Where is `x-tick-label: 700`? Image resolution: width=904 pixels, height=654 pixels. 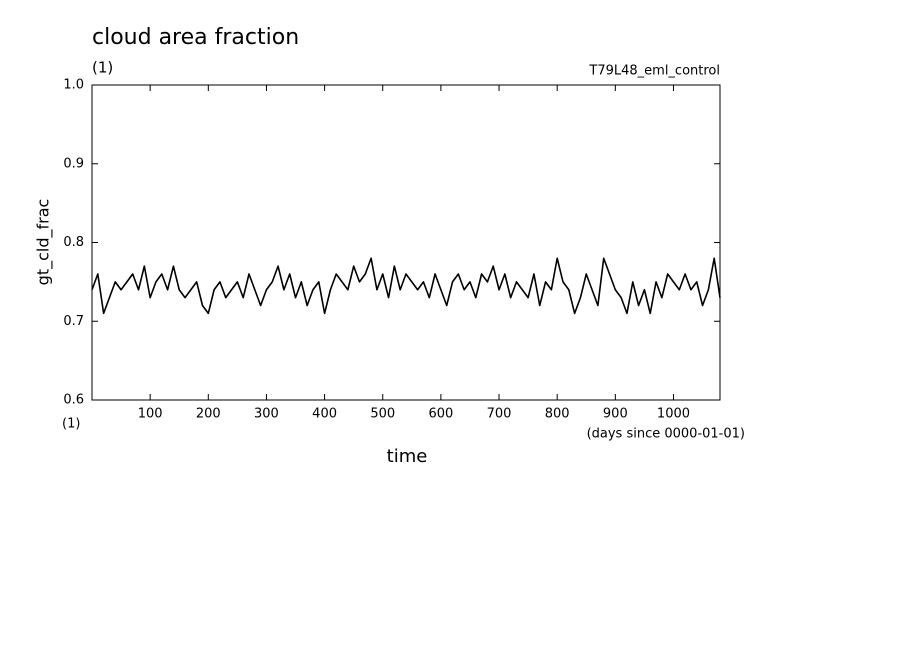
x-tick-label: 700 is located at coordinates (499, 414).